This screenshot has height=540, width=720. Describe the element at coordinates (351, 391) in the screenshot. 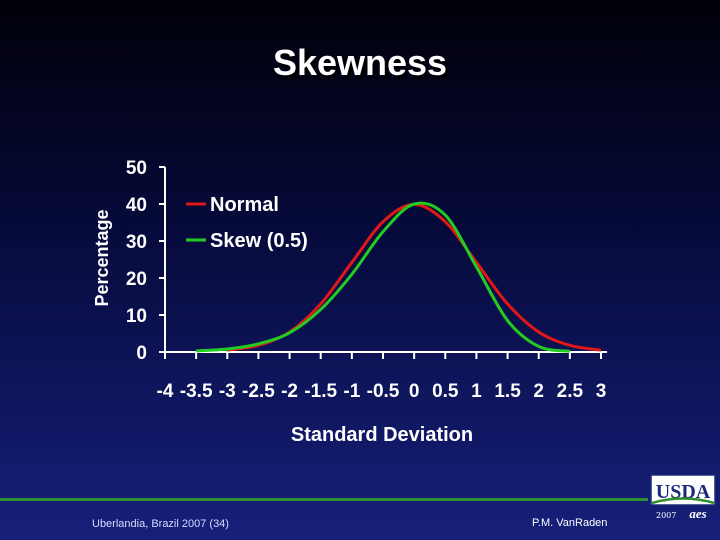

I see `x-tick-label: -1` at that location.